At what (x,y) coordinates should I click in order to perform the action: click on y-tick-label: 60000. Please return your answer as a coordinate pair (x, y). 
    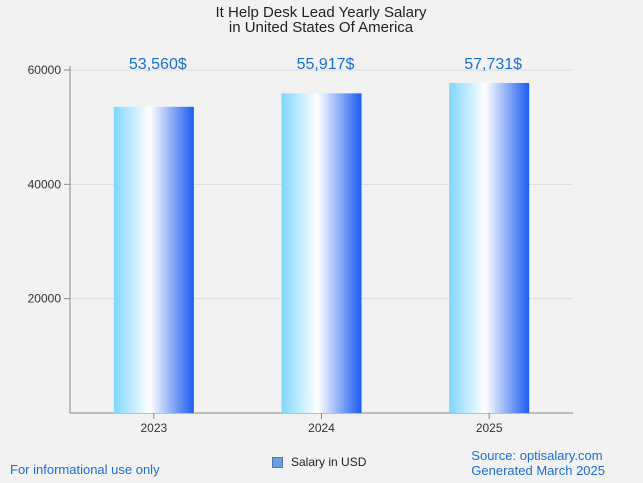
    Looking at the image, I should click on (45, 70).